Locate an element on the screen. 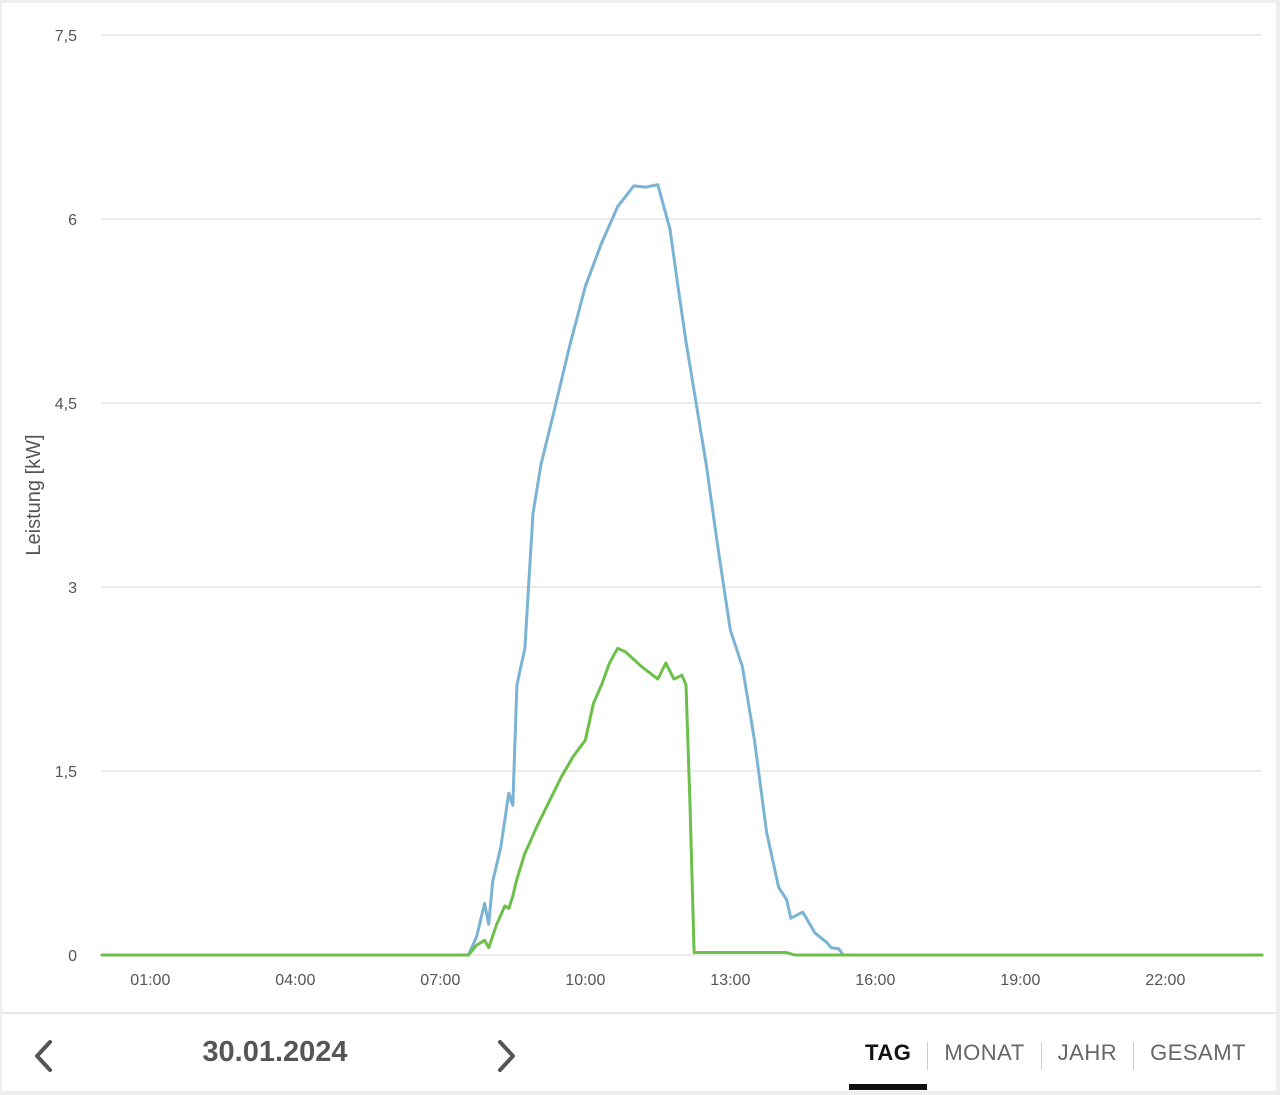 This screenshot has height=1095, width=1280. chevron-right-icon is located at coordinates (506, 1056).